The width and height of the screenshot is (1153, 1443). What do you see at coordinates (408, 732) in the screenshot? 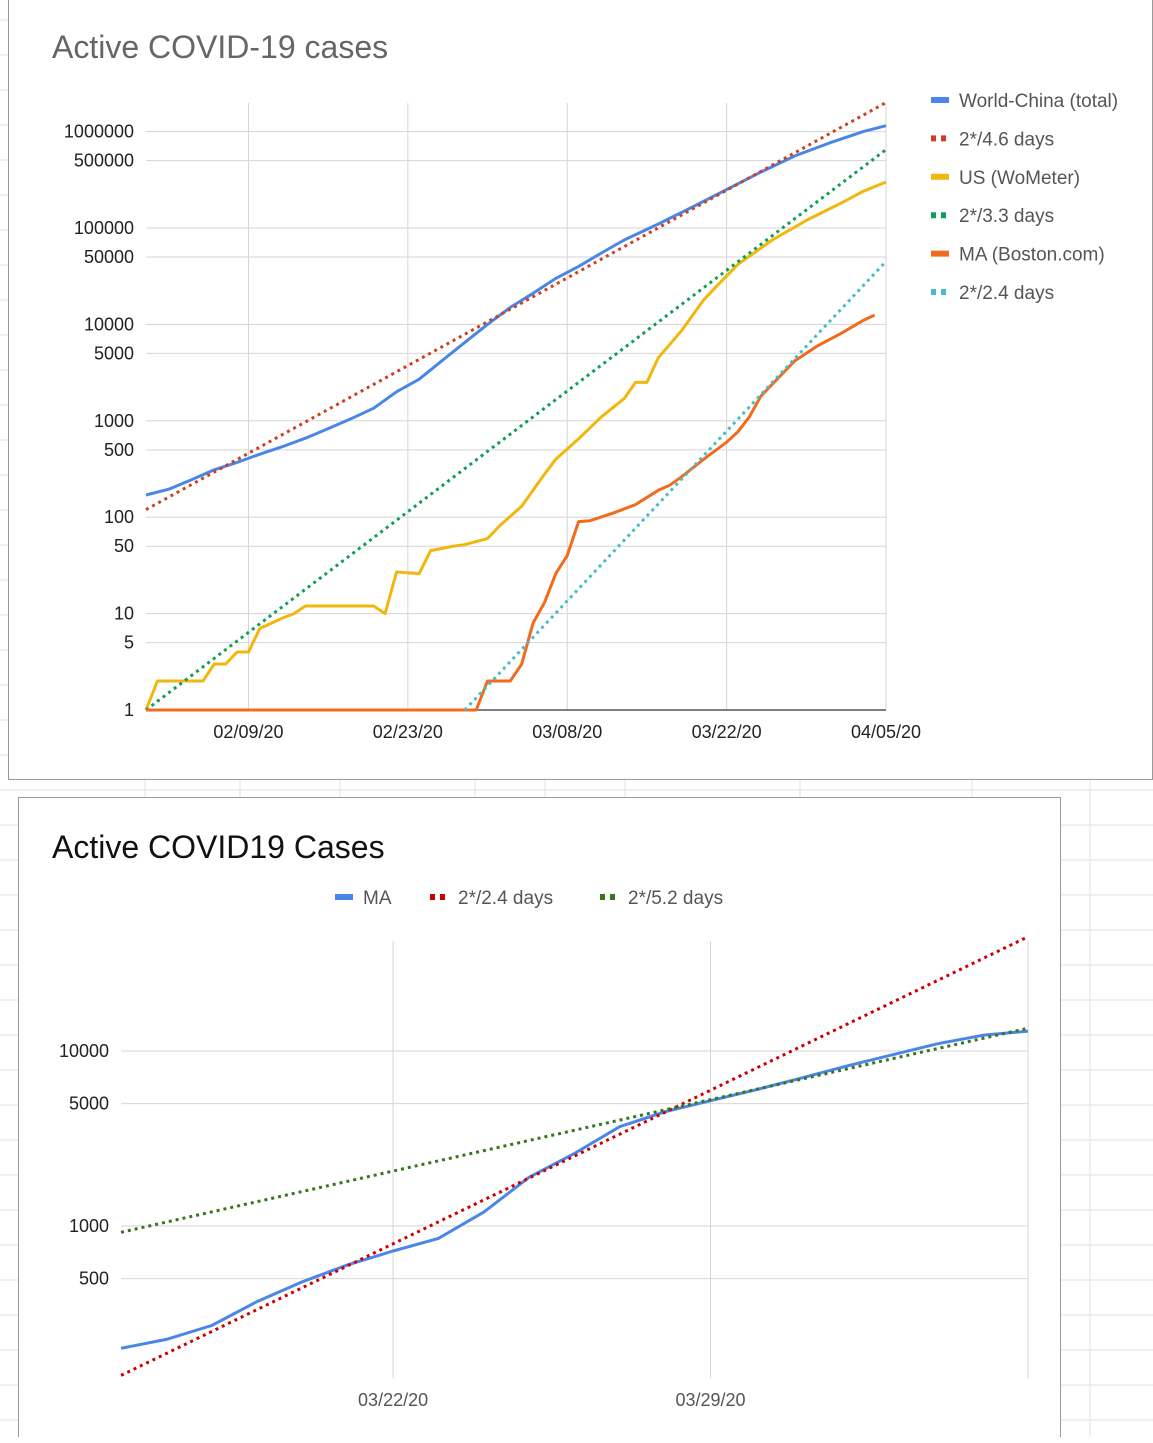
I see `x-tick-label: 02/23/20` at bounding box center [408, 732].